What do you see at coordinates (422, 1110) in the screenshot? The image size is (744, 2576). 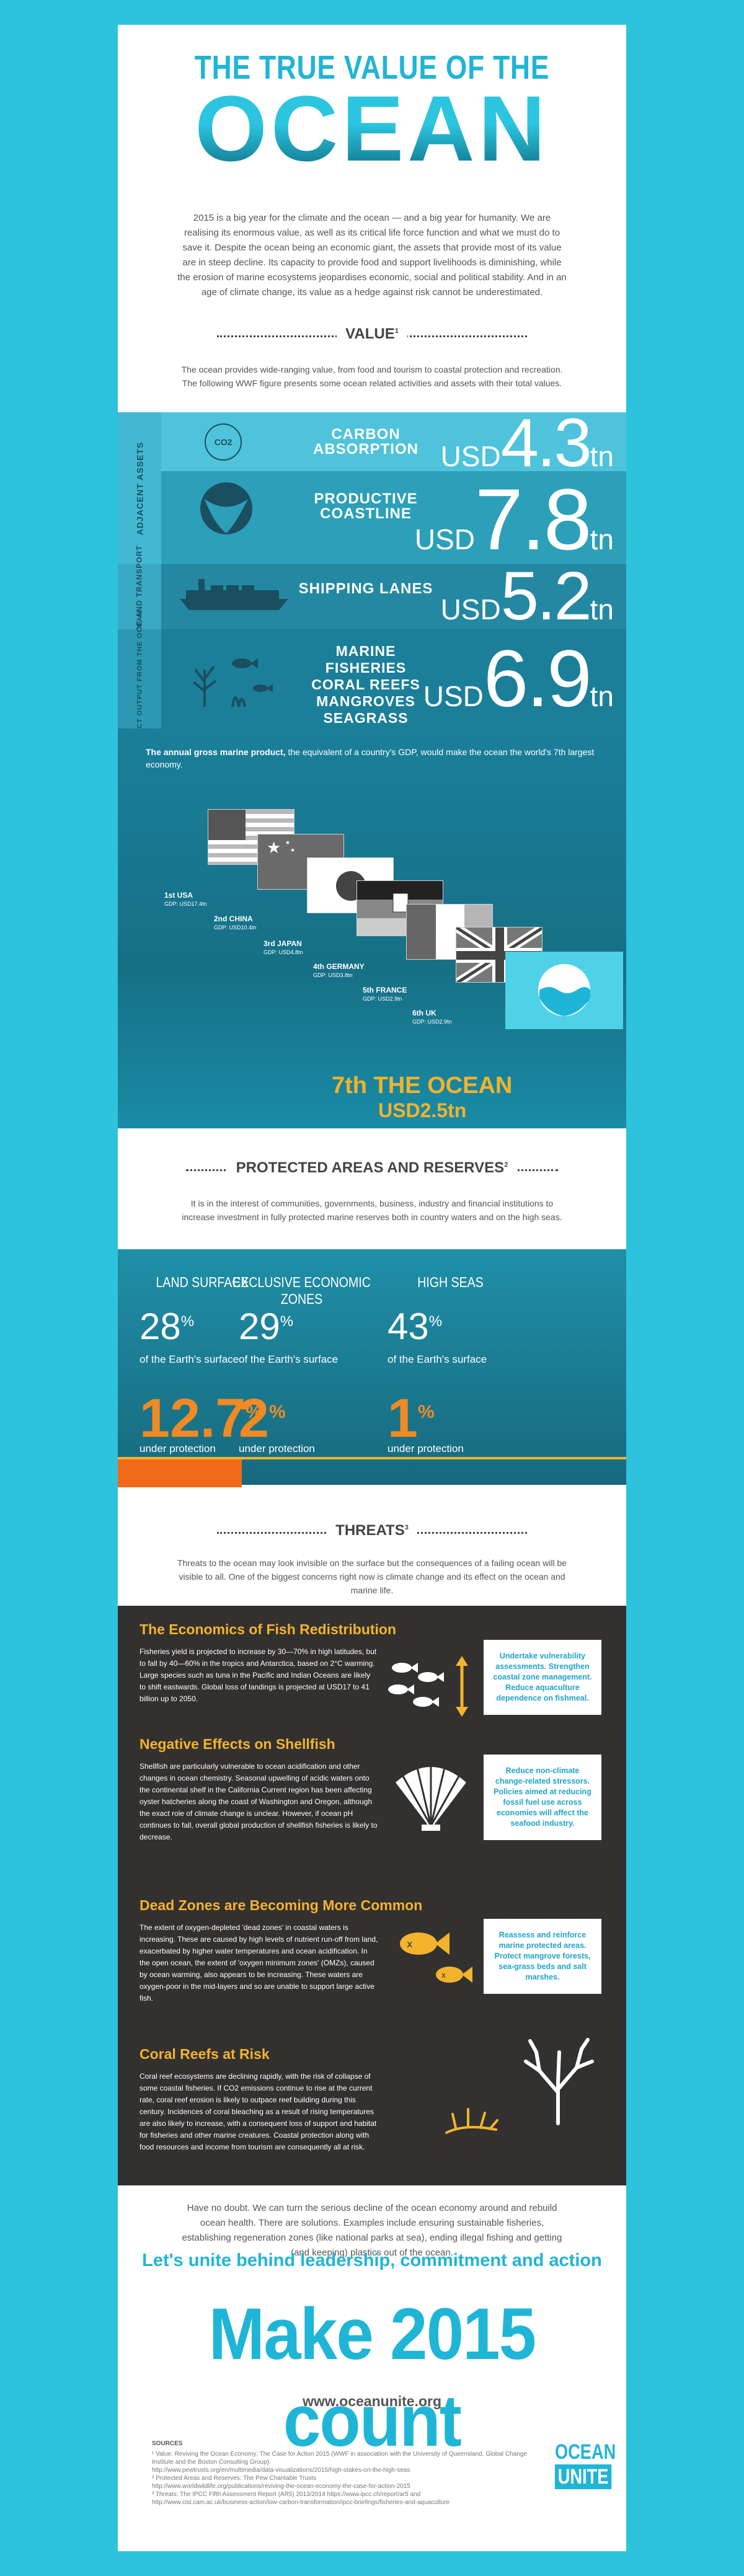 I see `ocean-gdp: USD2.5tn` at bounding box center [422, 1110].